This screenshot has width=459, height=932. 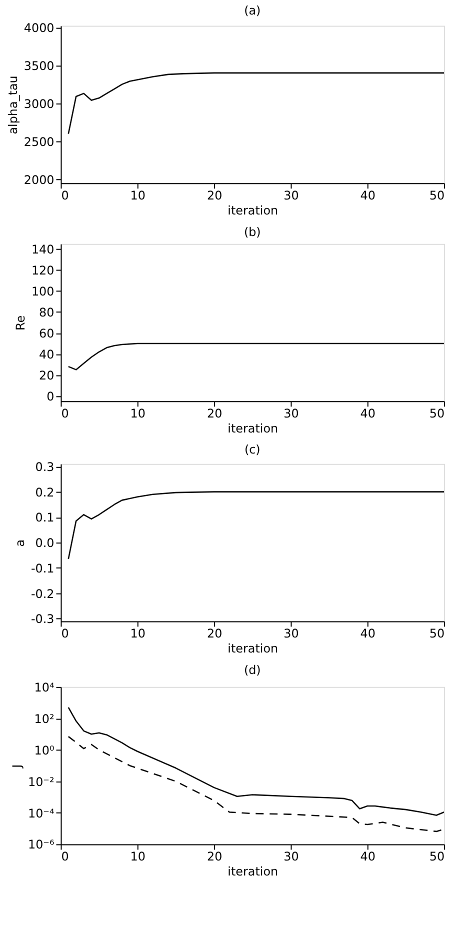 I want to click on chart-title: (a), so click(x=252, y=10).